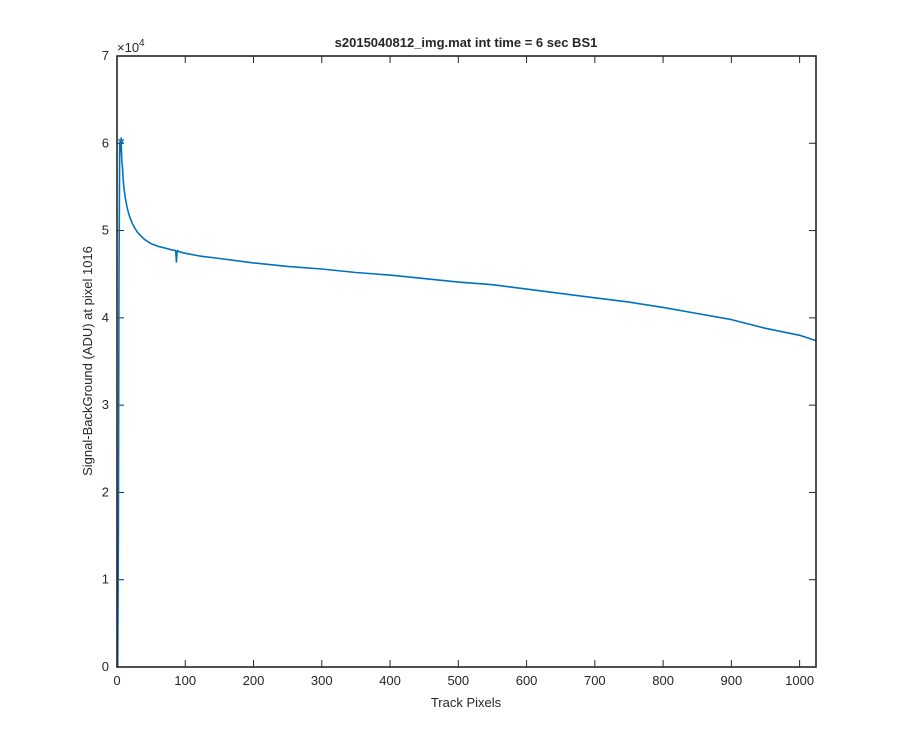  I want to click on x-tick-label: 300, so click(322, 680).